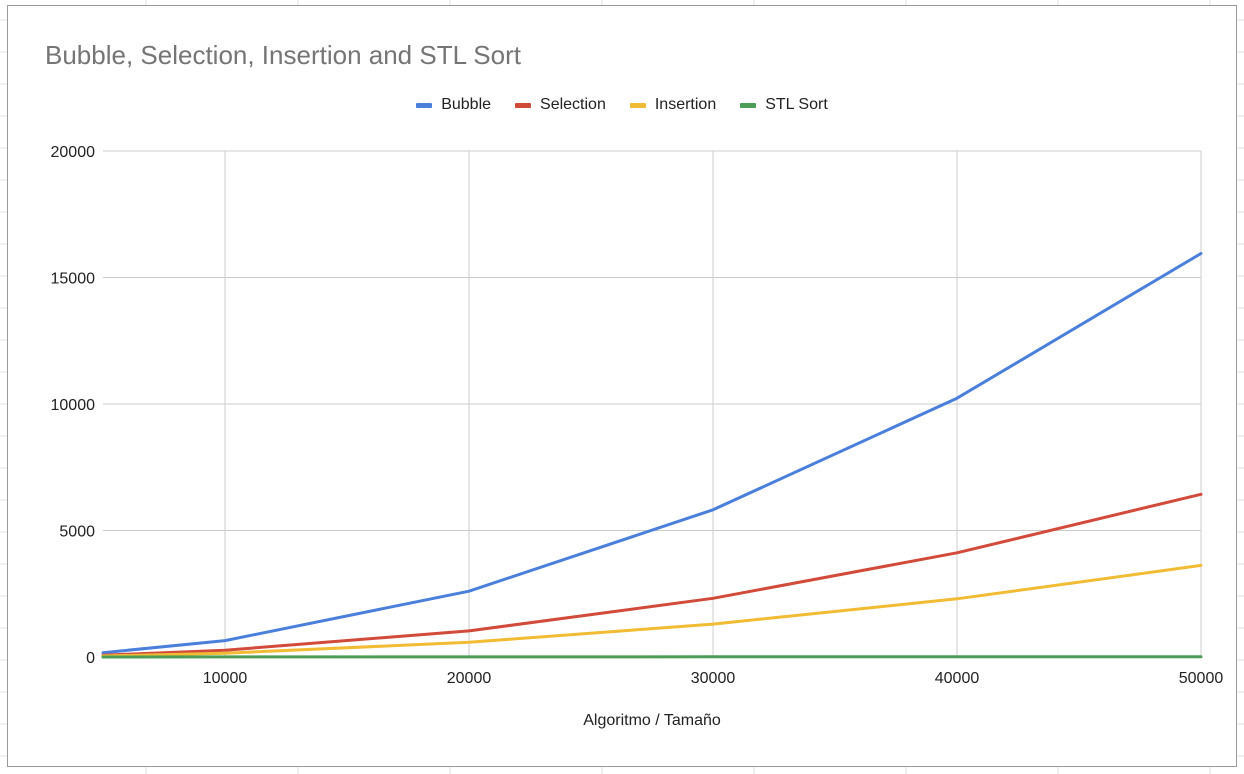 This screenshot has width=1244, height=774. What do you see at coordinates (652, 610) in the screenshot?
I see `series-line-insertion` at bounding box center [652, 610].